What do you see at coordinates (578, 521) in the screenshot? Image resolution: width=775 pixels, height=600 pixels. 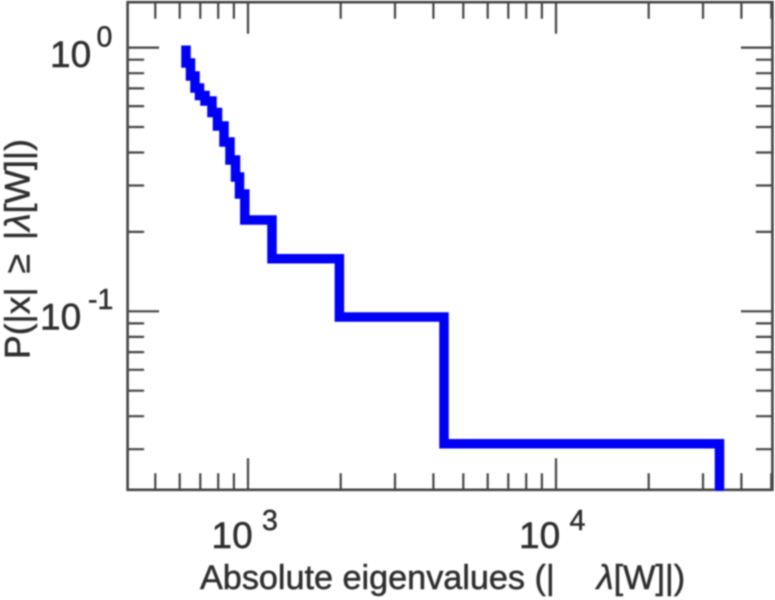 I see `svg-text: 4` at bounding box center [578, 521].